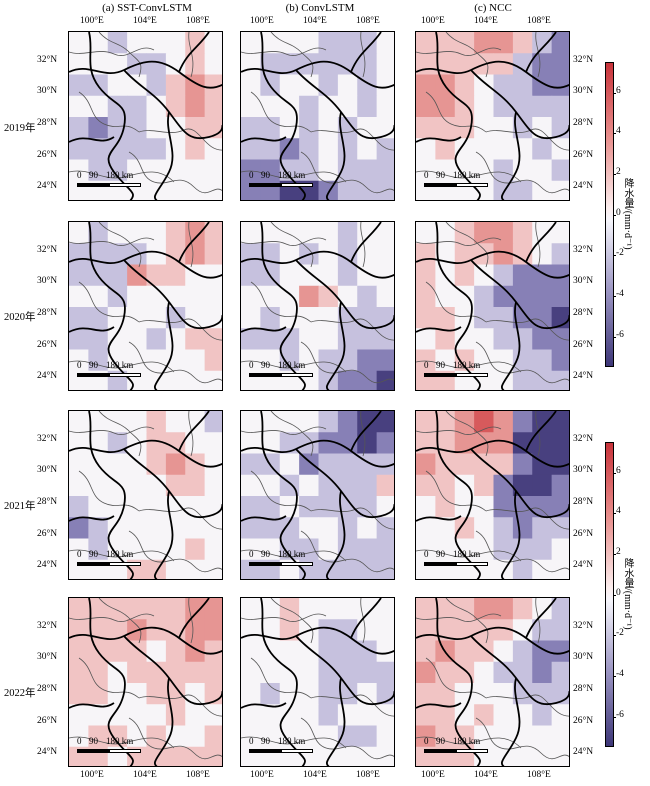 The image size is (650, 786). Describe the element at coordinates (583, 534) in the screenshot. I see `right-lat-label-2021: 26°N` at that location.